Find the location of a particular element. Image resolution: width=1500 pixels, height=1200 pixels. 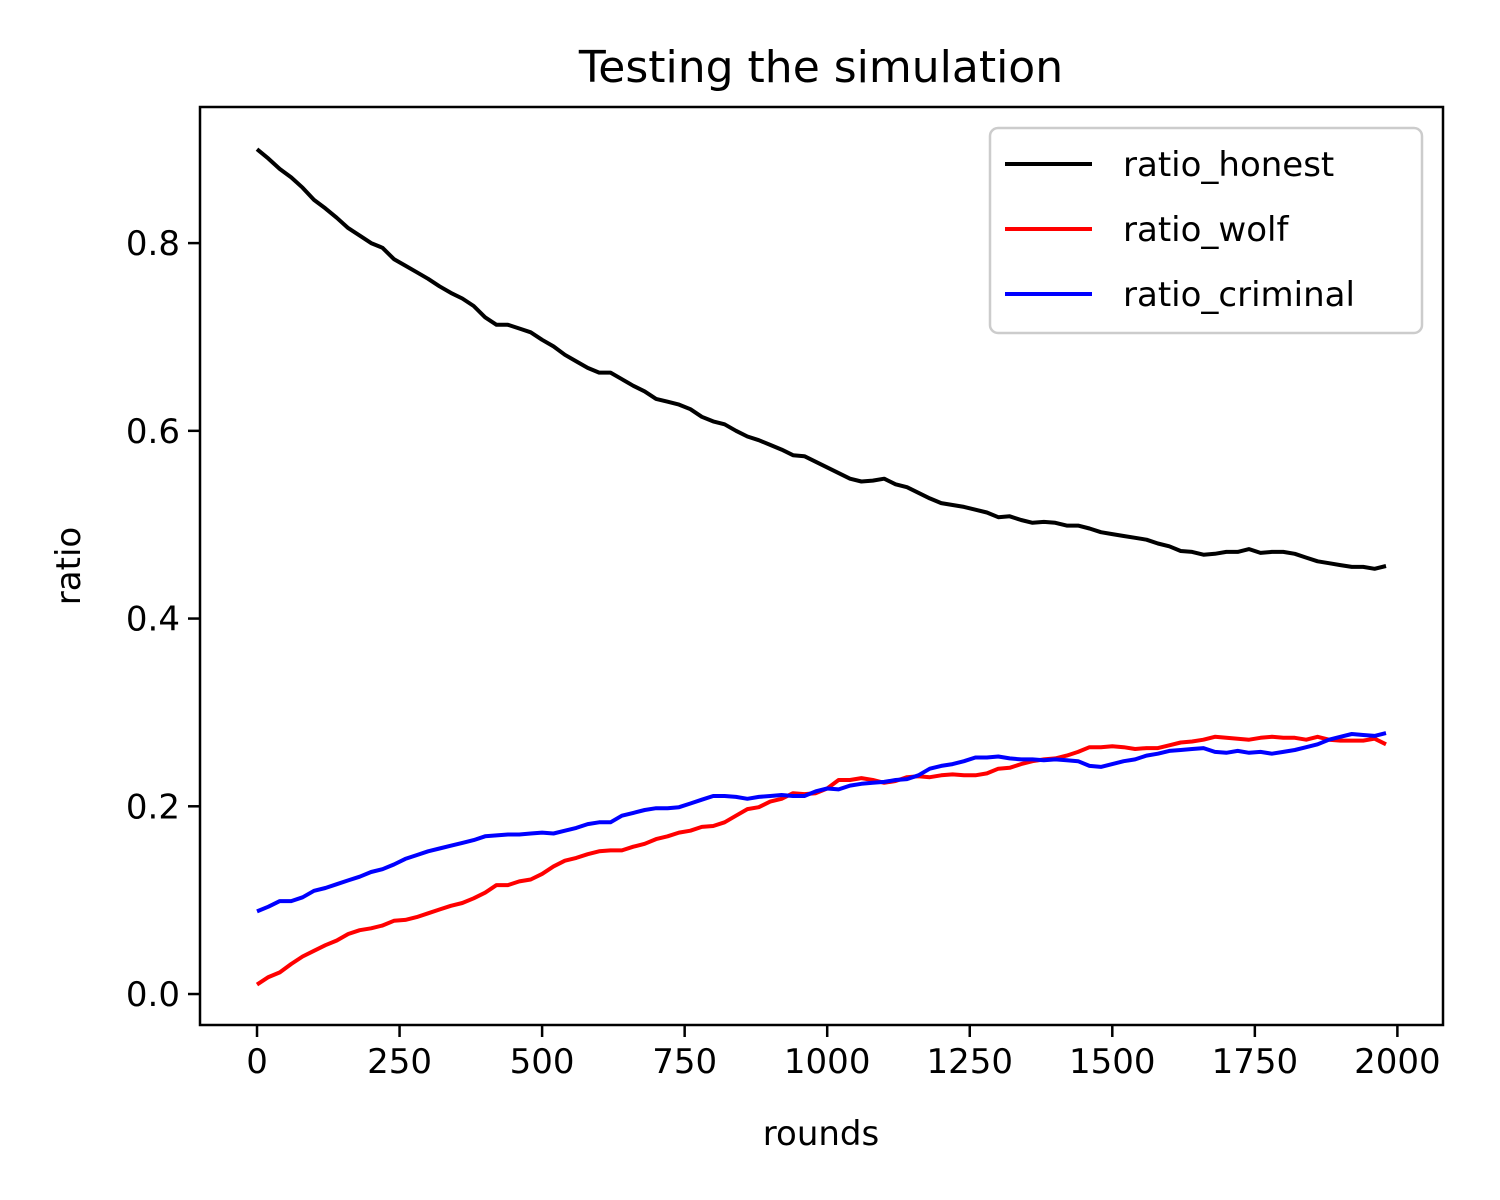

x-tick-label: 500 is located at coordinates (542, 1062).